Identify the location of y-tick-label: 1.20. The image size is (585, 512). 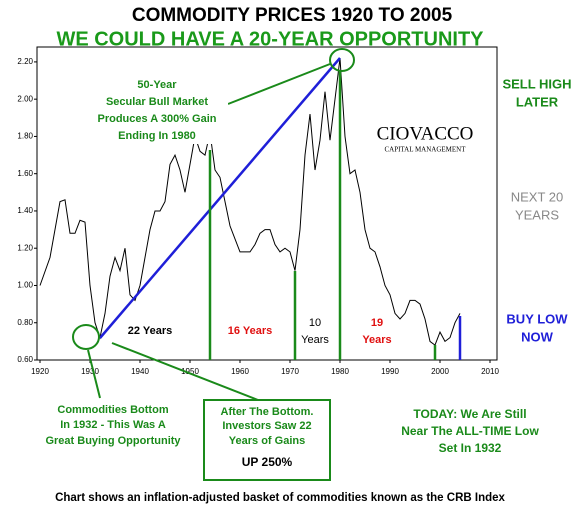
(25, 247).